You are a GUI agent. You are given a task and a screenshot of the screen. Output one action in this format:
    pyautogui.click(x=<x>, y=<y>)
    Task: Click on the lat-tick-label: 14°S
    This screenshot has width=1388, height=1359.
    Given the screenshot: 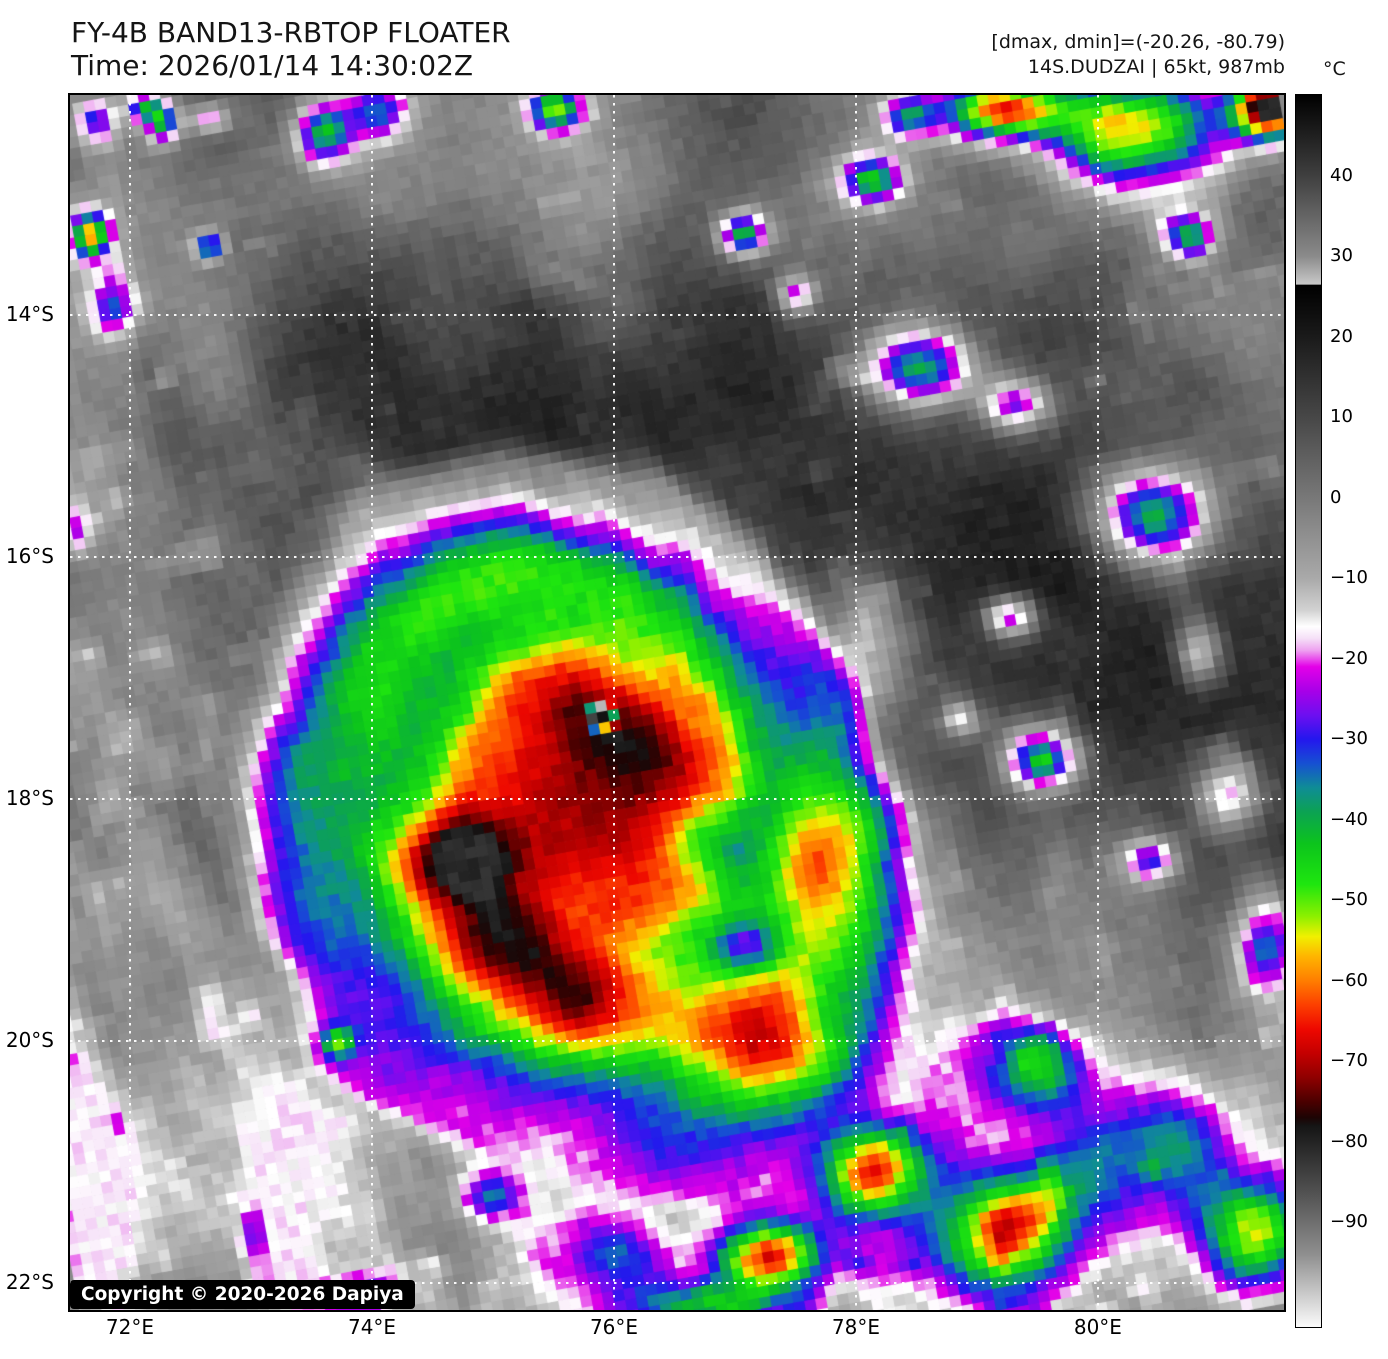 What is the action you would take?
    pyautogui.click(x=29, y=314)
    